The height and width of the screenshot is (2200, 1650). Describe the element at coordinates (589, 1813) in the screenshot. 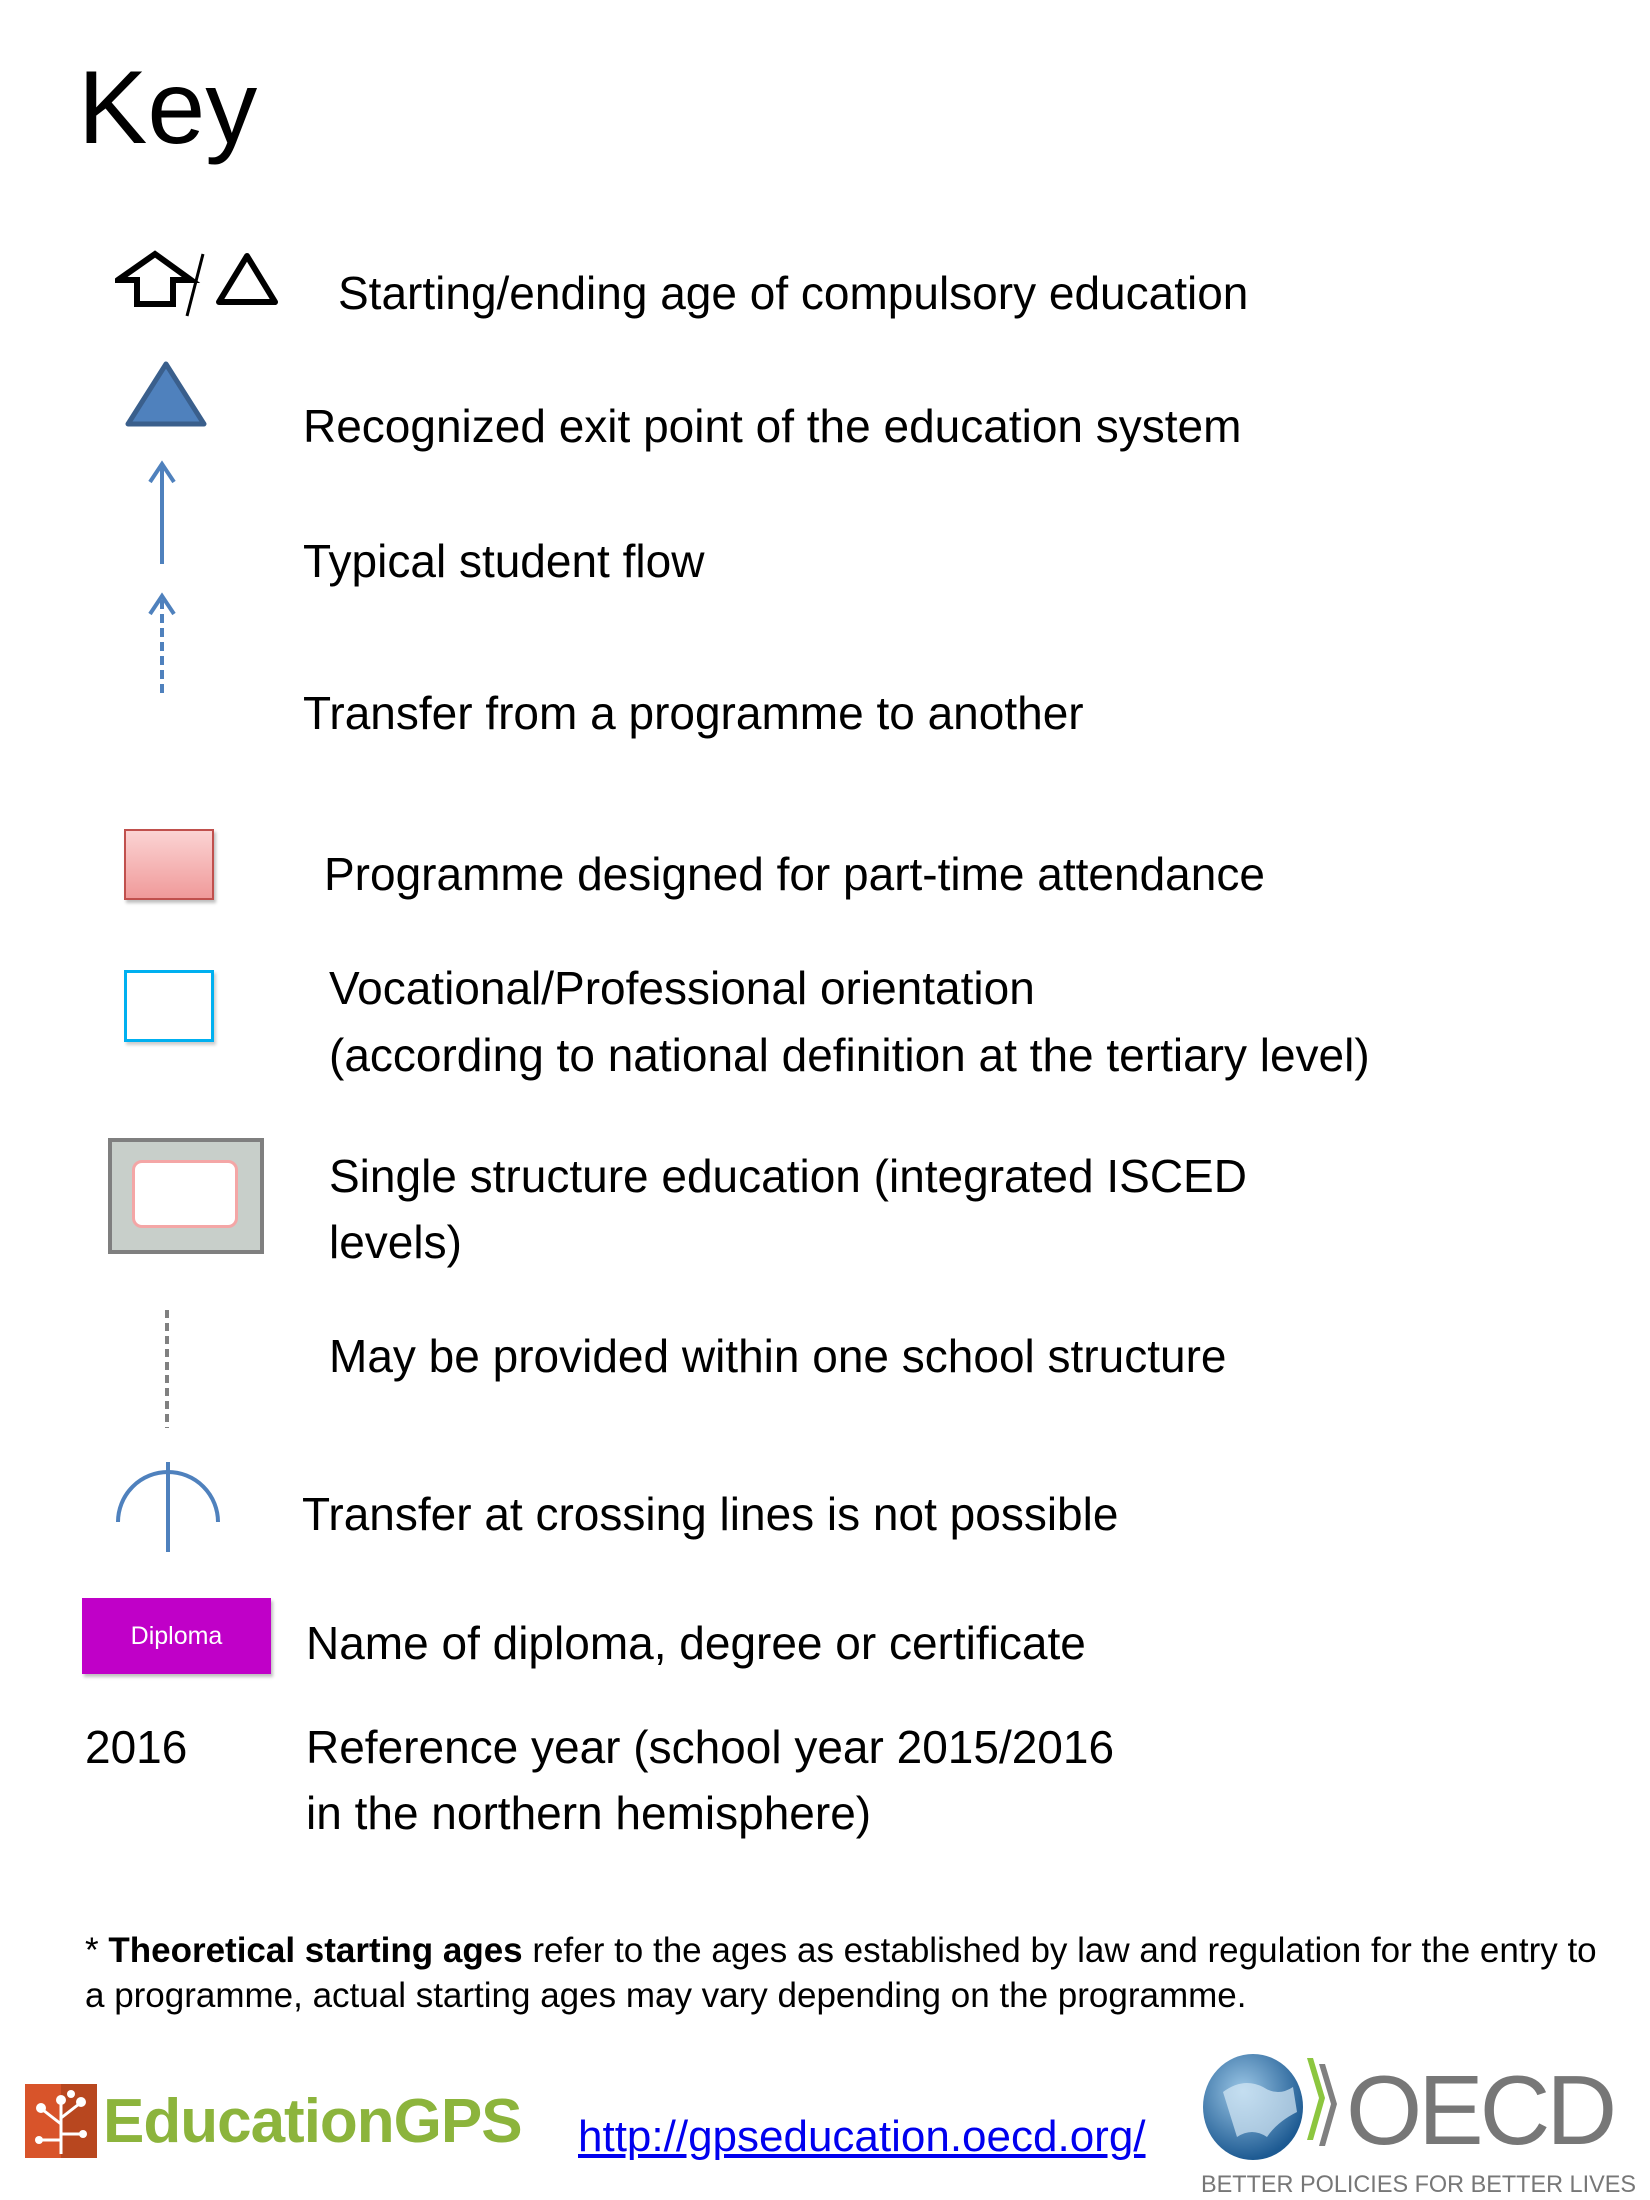

I see `legend-label-reference-year-2: in the northern hemisphere)` at that location.